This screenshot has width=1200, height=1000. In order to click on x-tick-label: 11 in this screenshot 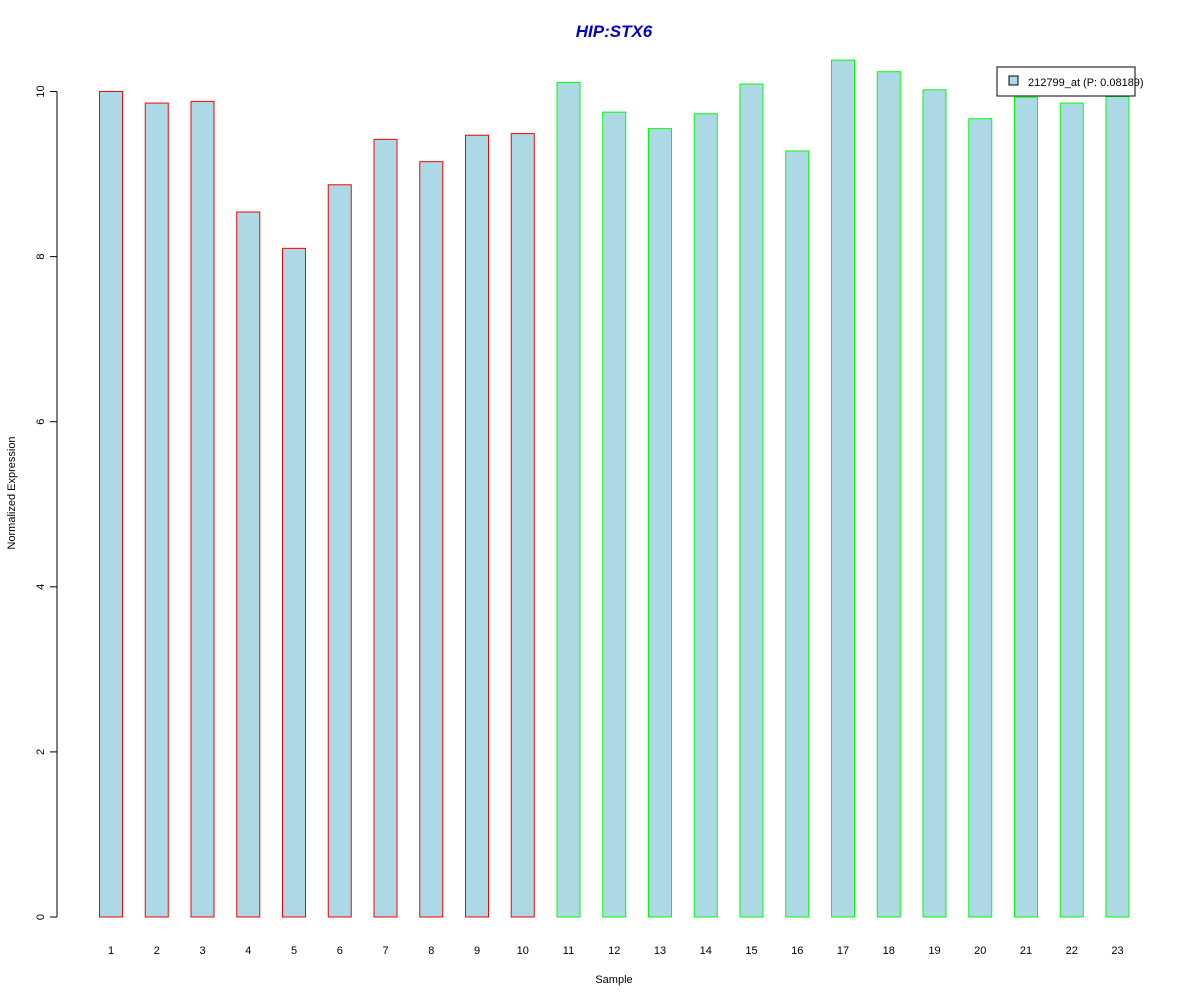, I will do `click(568, 951)`.